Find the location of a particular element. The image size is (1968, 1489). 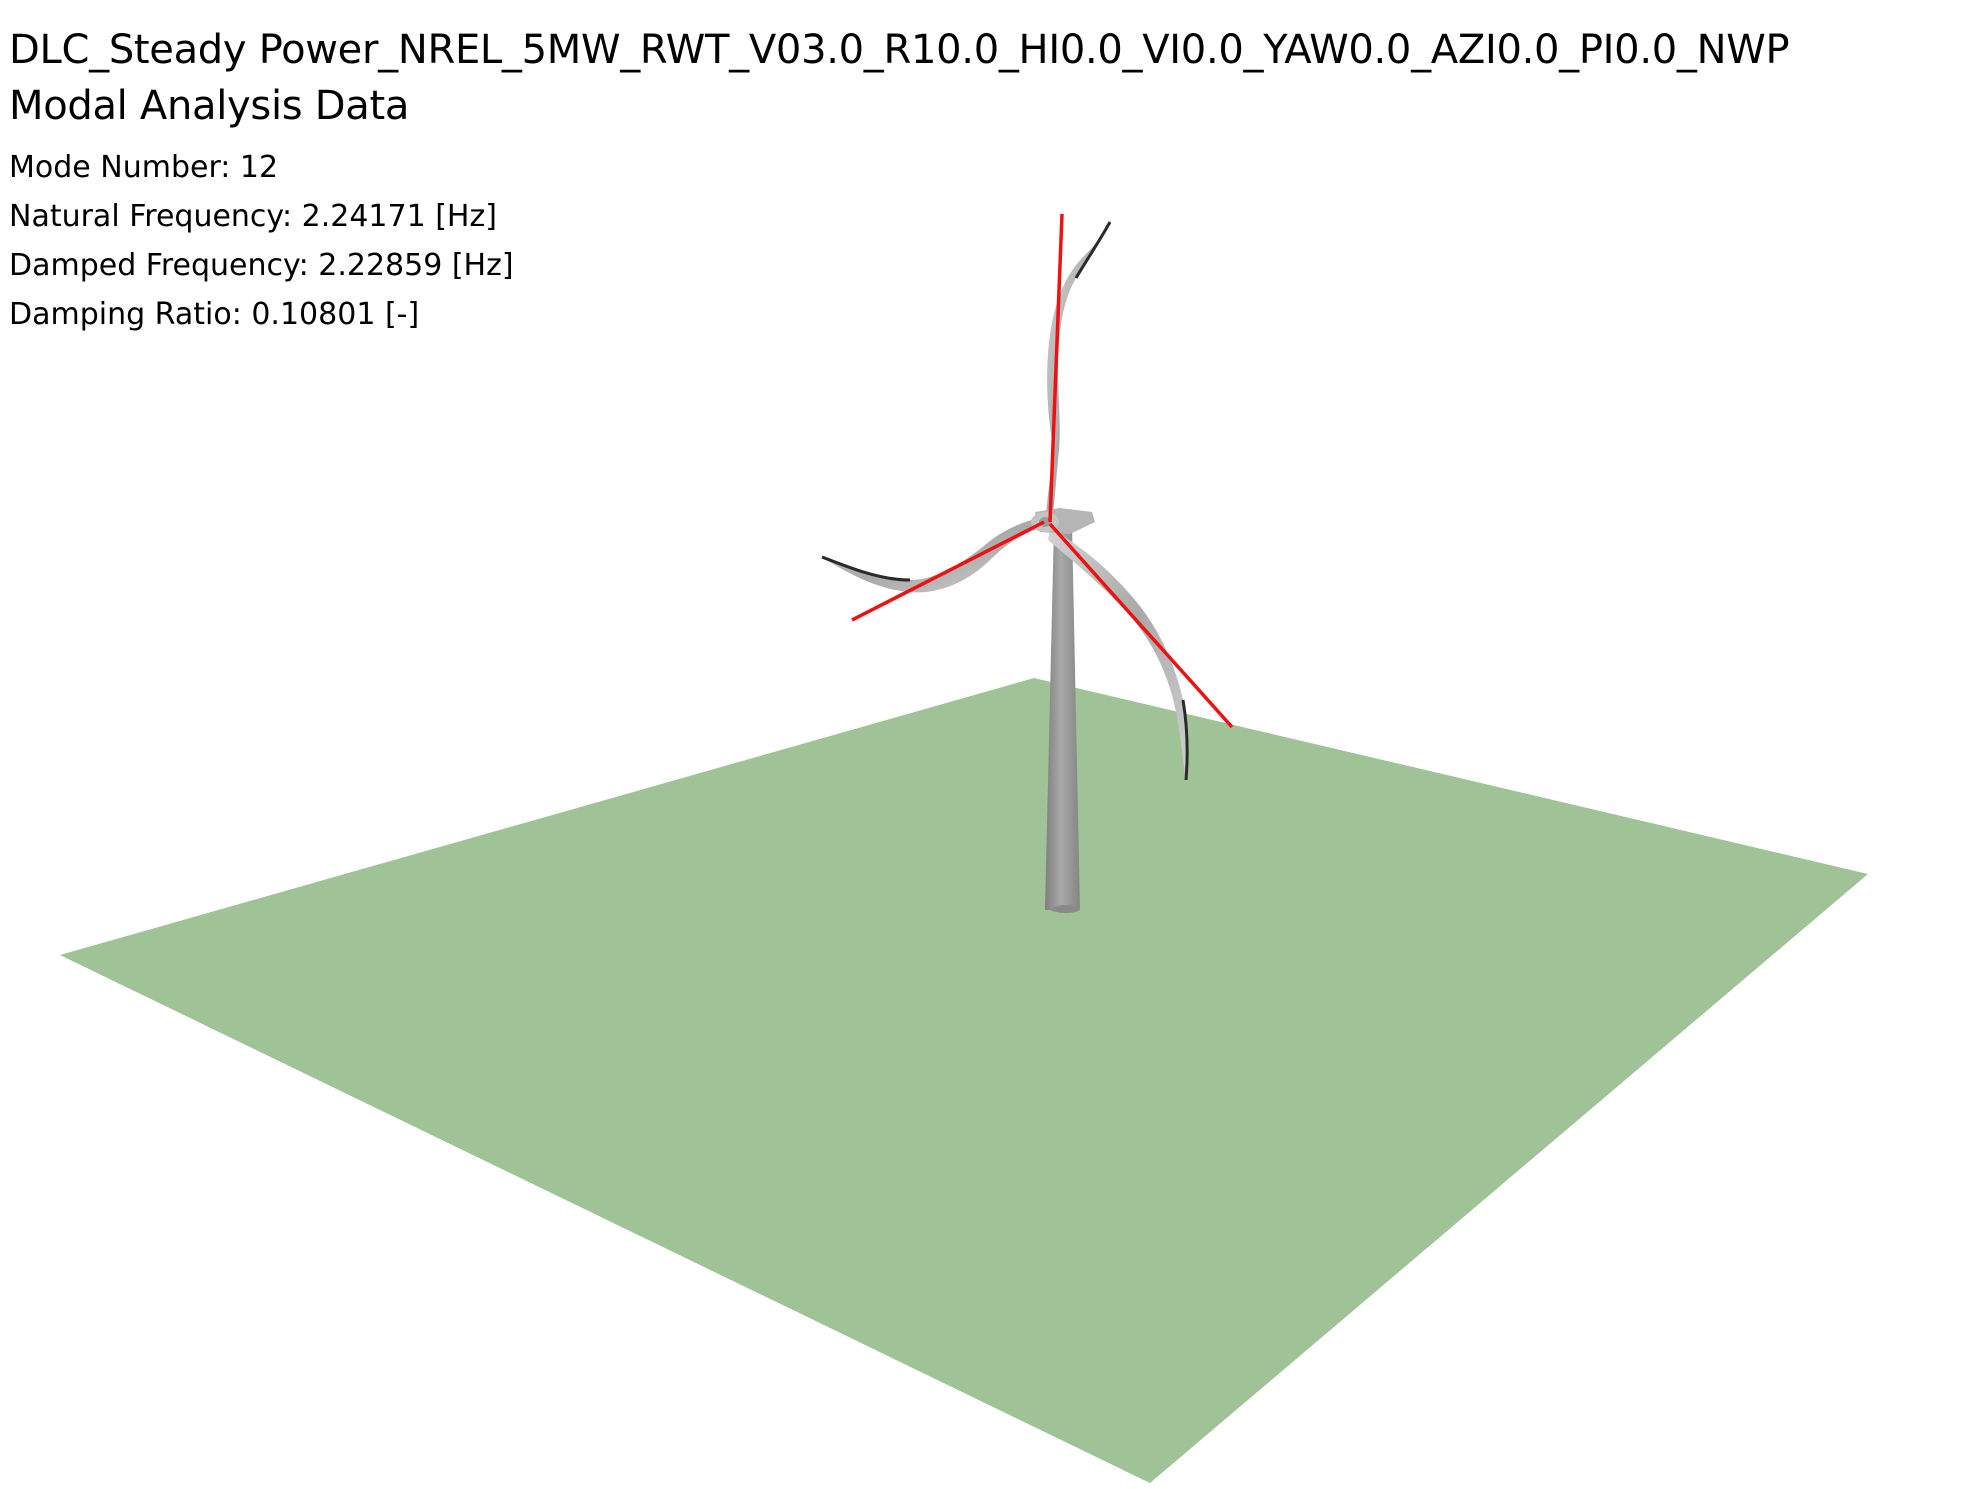

reference-line-right is located at coordinates (1141, 625).